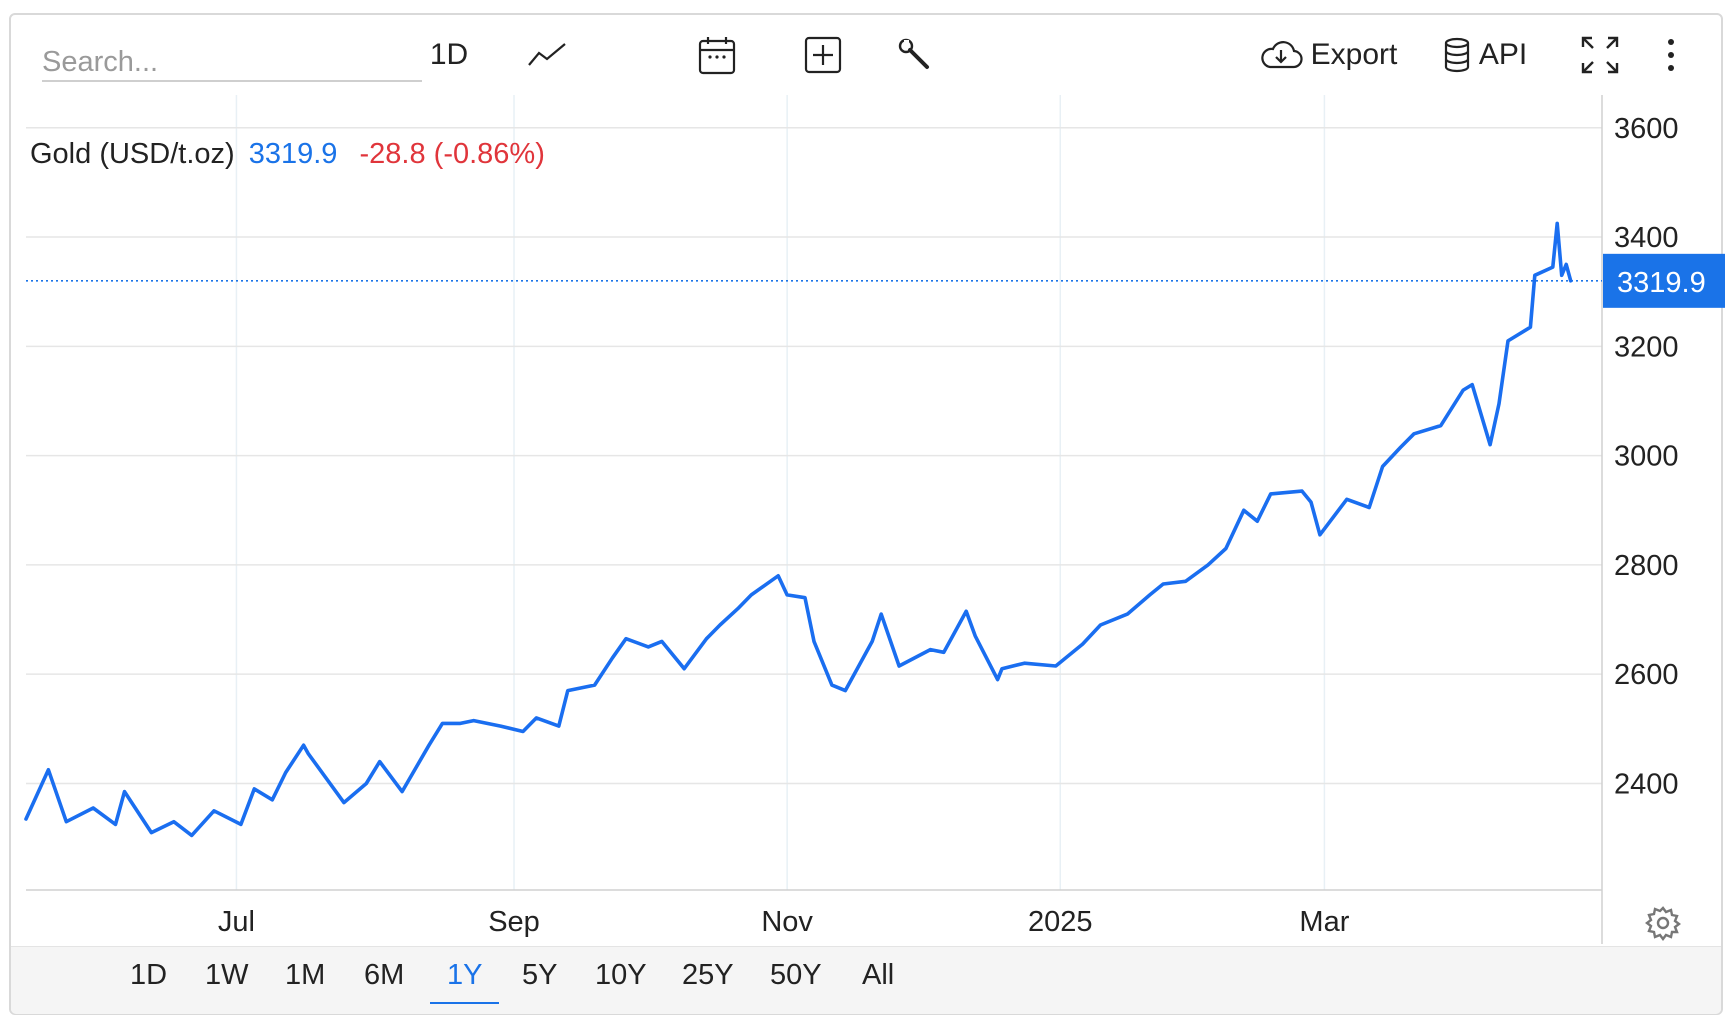 The height and width of the screenshot is (1034, 1734). Describe the element at coordinates (236, 922) in the screenshot. I see `x-tick-label: Jul` at that location.